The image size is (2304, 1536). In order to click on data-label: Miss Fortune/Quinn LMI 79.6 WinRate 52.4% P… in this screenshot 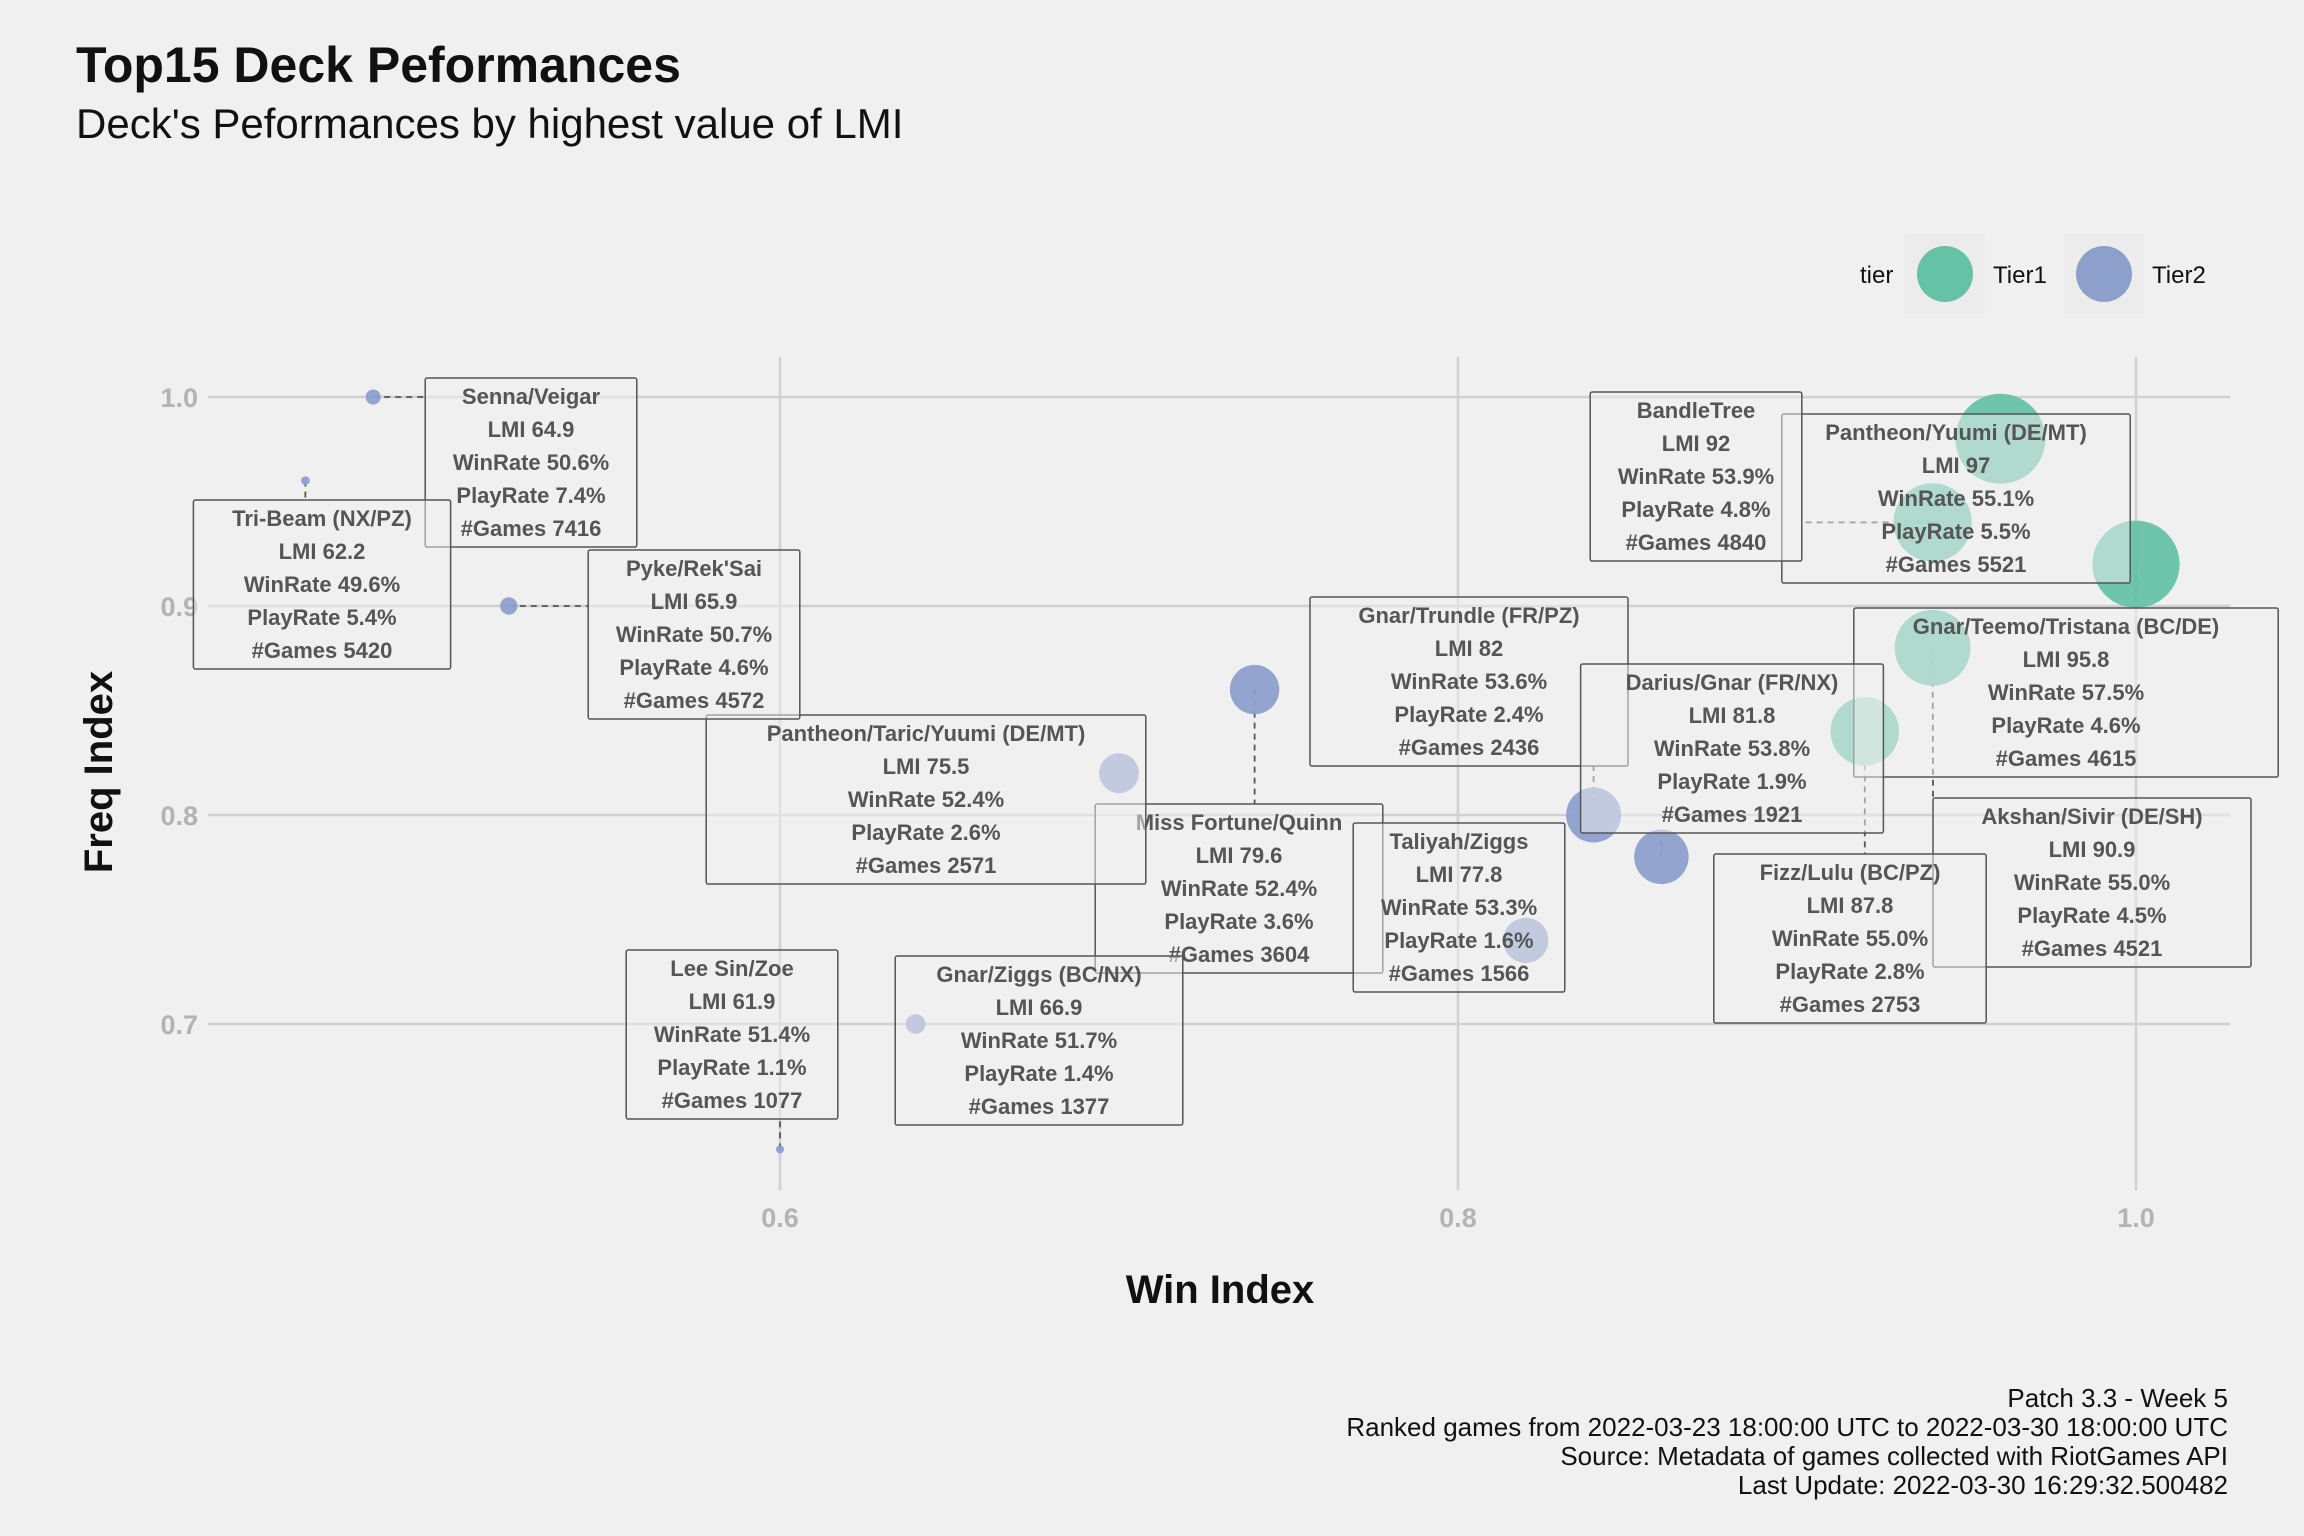, I will do `click(1239, 888)`.